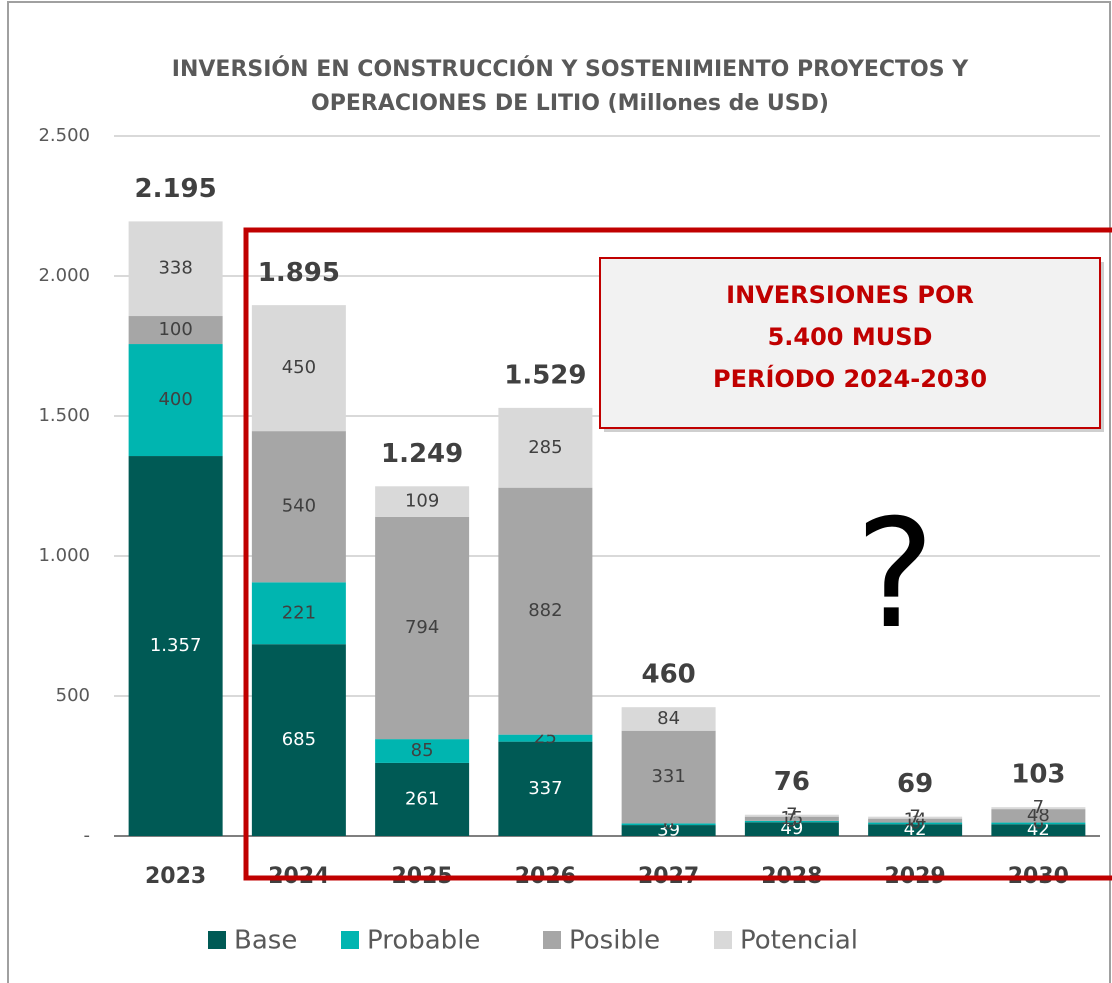  I want to click on total-label: 460, so click(668, 675).